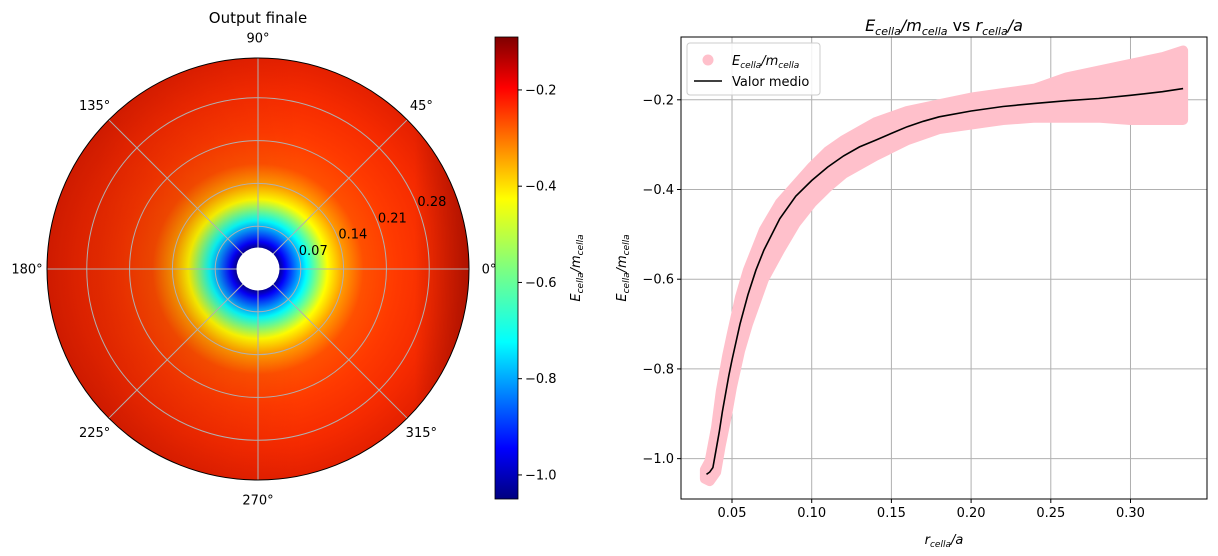 The height and width of the screenshot is (556, 1218). What do you see at coordinates (891, 513) in the screenshot?
I see `x-tick-label-2: 0.15` at bounding box center [891, 513].